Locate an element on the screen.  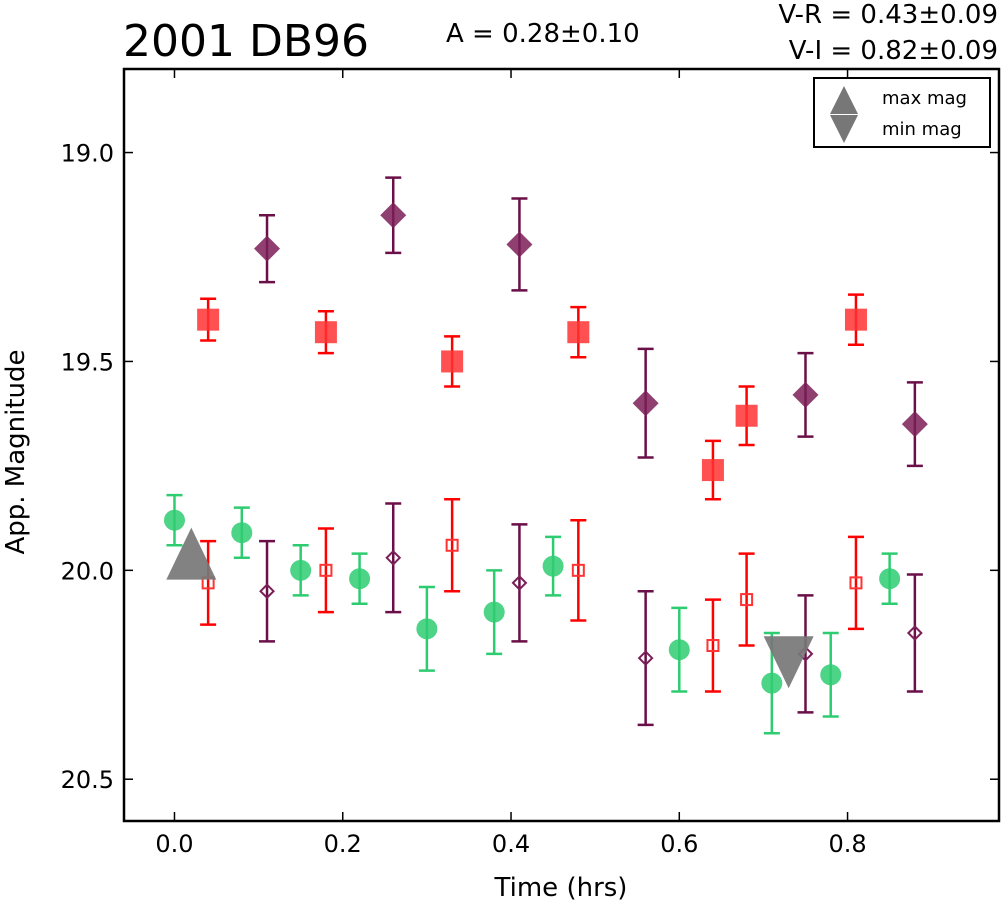
min-mag-marker is located at coordinates (788, 662).